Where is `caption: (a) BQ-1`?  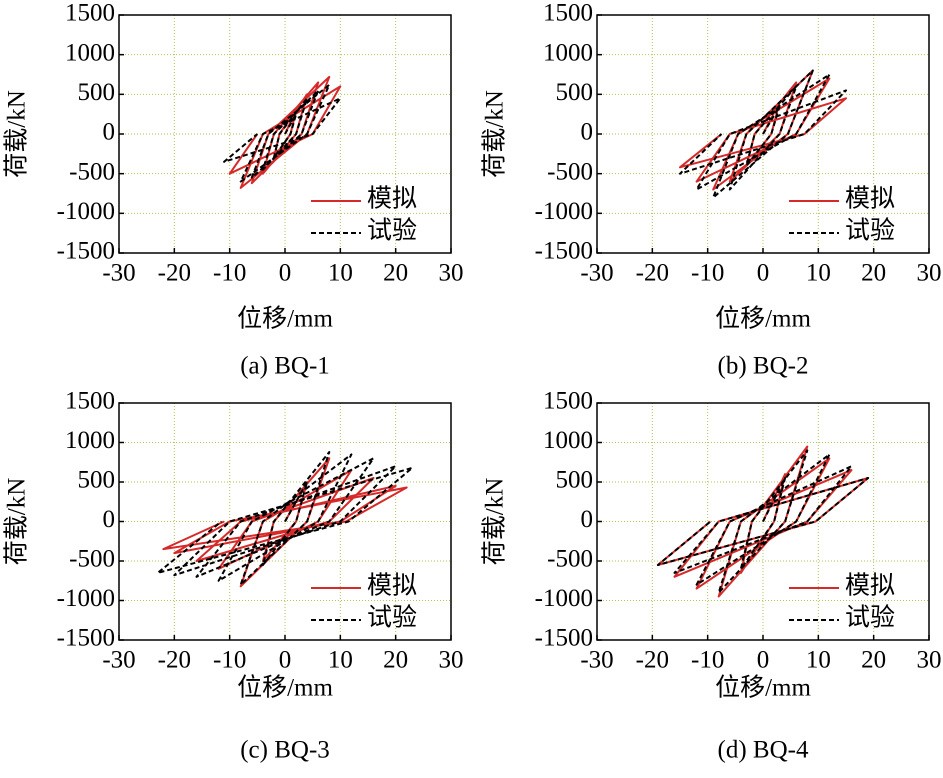 caption: (a) BQ-1 is located at coordinates (285, 366).